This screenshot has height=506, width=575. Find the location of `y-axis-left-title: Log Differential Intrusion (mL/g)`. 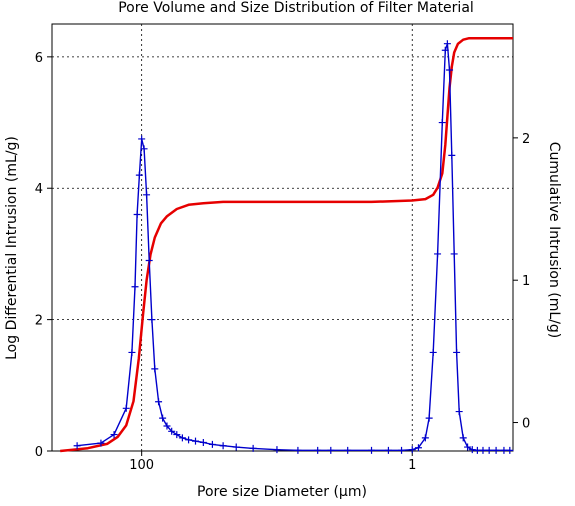

y-axis-left-title: Log Differential Intrusion (mL/g) is located at coordinates (12, 248).